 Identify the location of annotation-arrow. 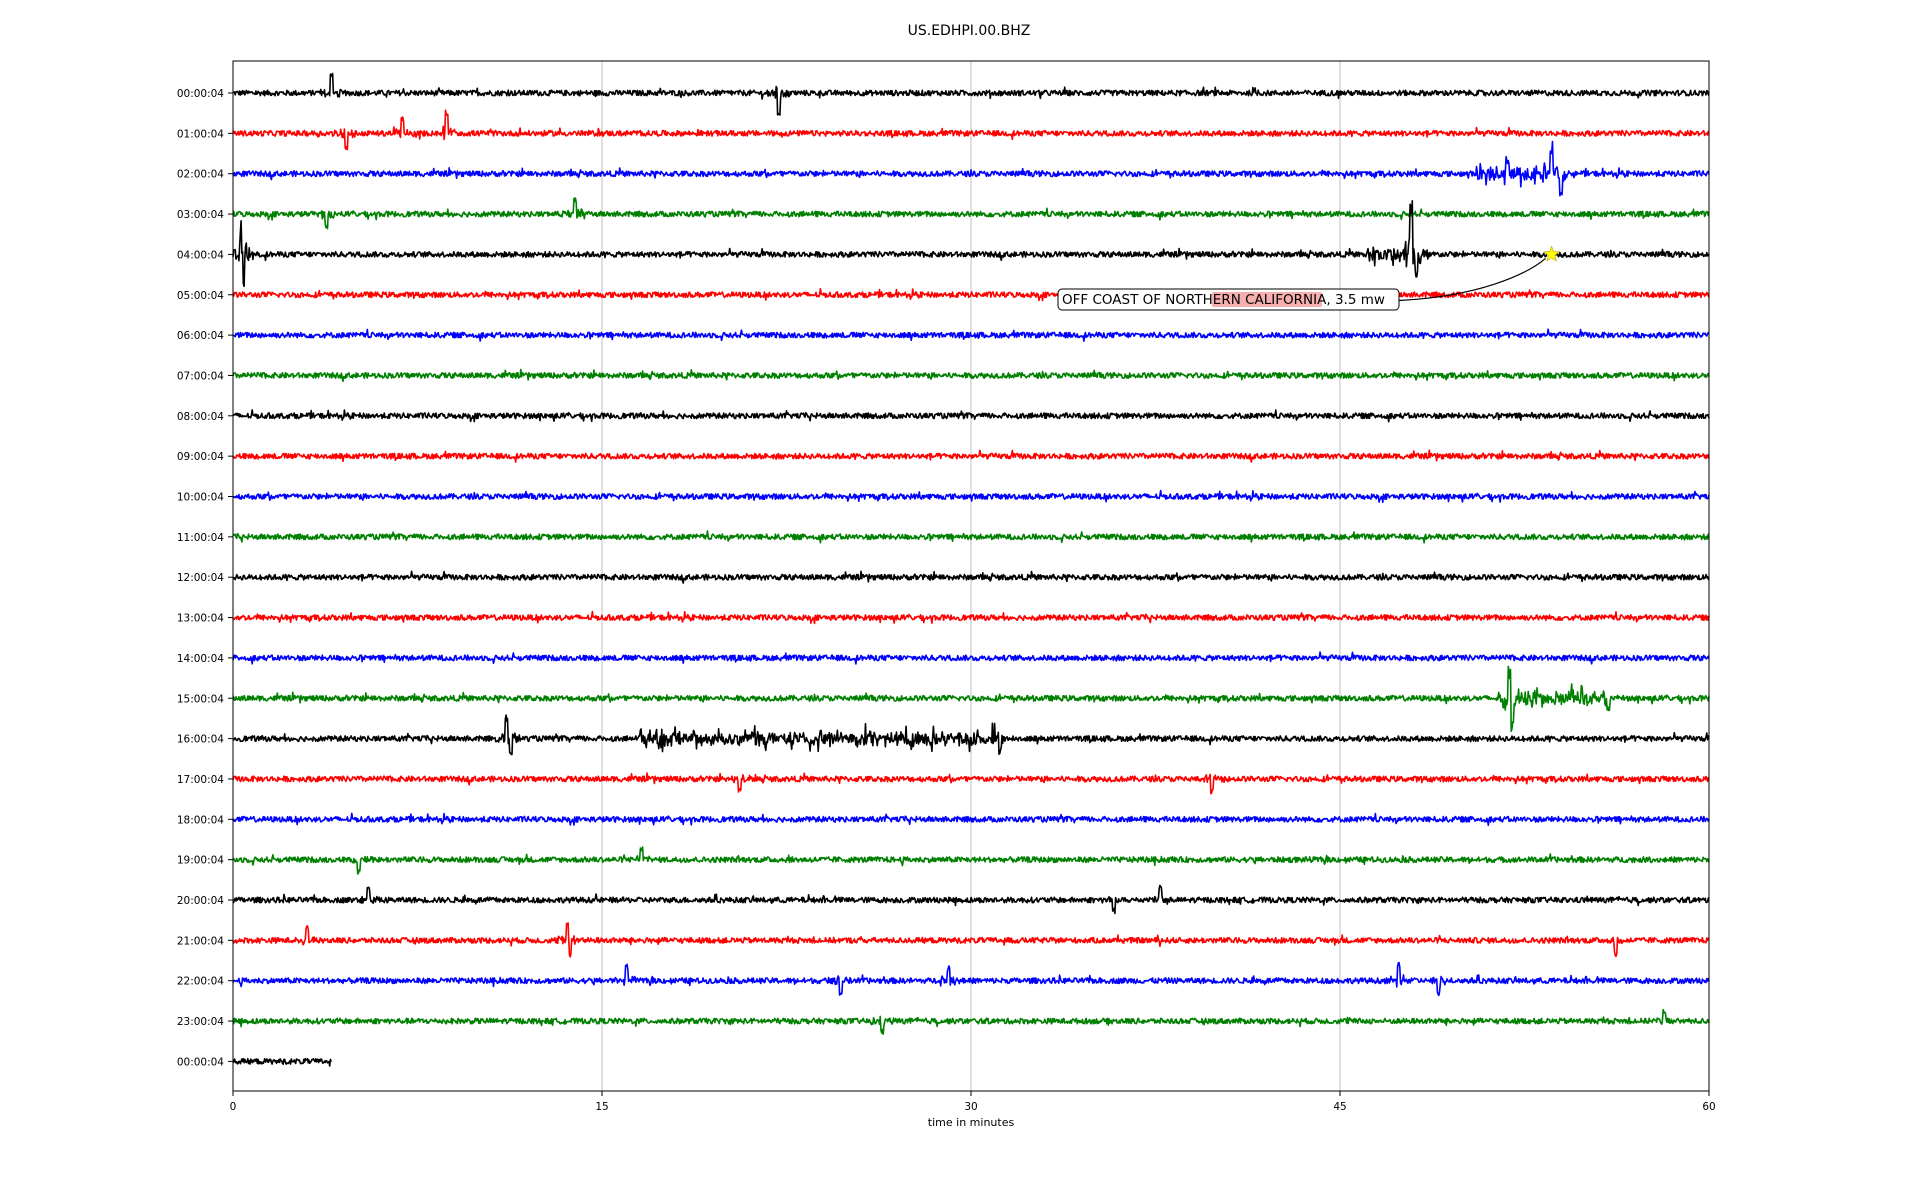
(1472, 279).